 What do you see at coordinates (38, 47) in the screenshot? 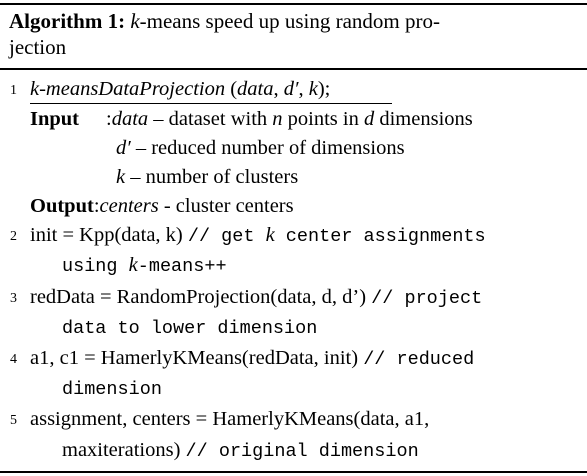
I see `caption-title-continued: jection` at bounding box center [38, 47].